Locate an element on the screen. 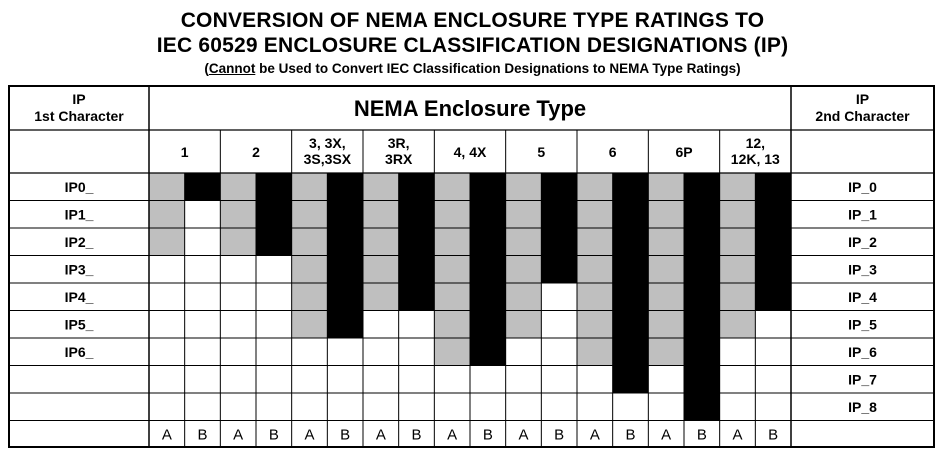  subtitle-open: ( is located at coordinates (206, 68).